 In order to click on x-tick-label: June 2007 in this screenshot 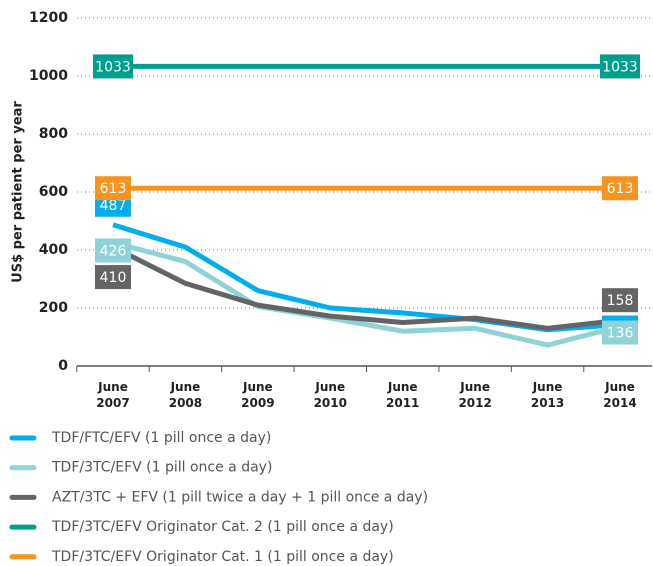, I will do `click(112, 395)`.